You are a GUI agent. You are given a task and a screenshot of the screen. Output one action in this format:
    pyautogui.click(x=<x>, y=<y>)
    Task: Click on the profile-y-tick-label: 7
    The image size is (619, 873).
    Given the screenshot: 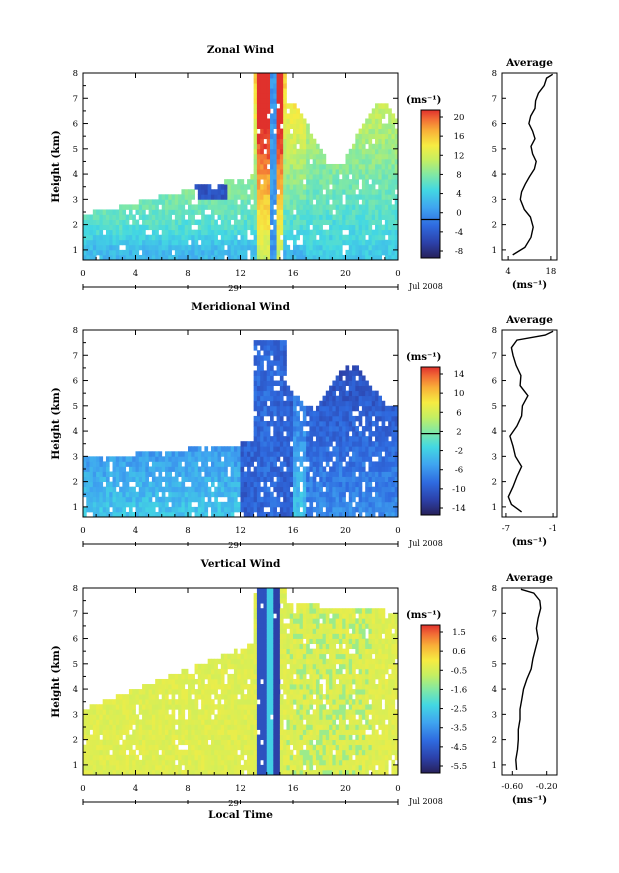 What is the action you would take?
    pyautogui.click(x=494, y=356)
    